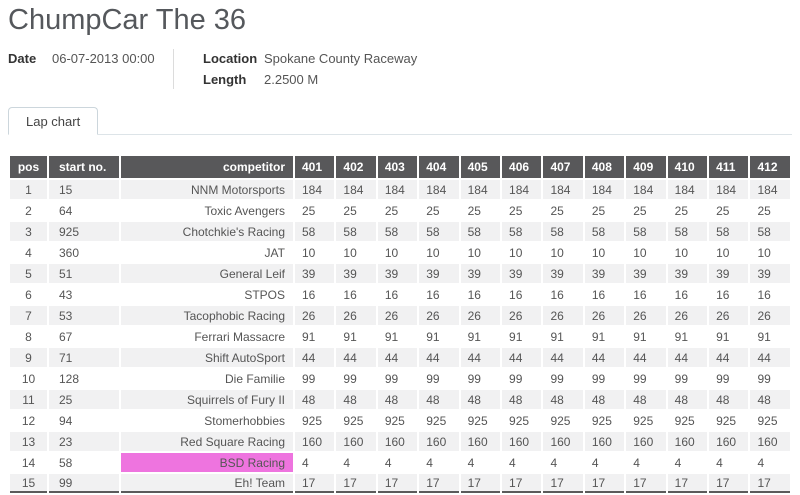  Describe the element at coordinates (173, 69) in the screenshot. I see `meta-divider` at that location.